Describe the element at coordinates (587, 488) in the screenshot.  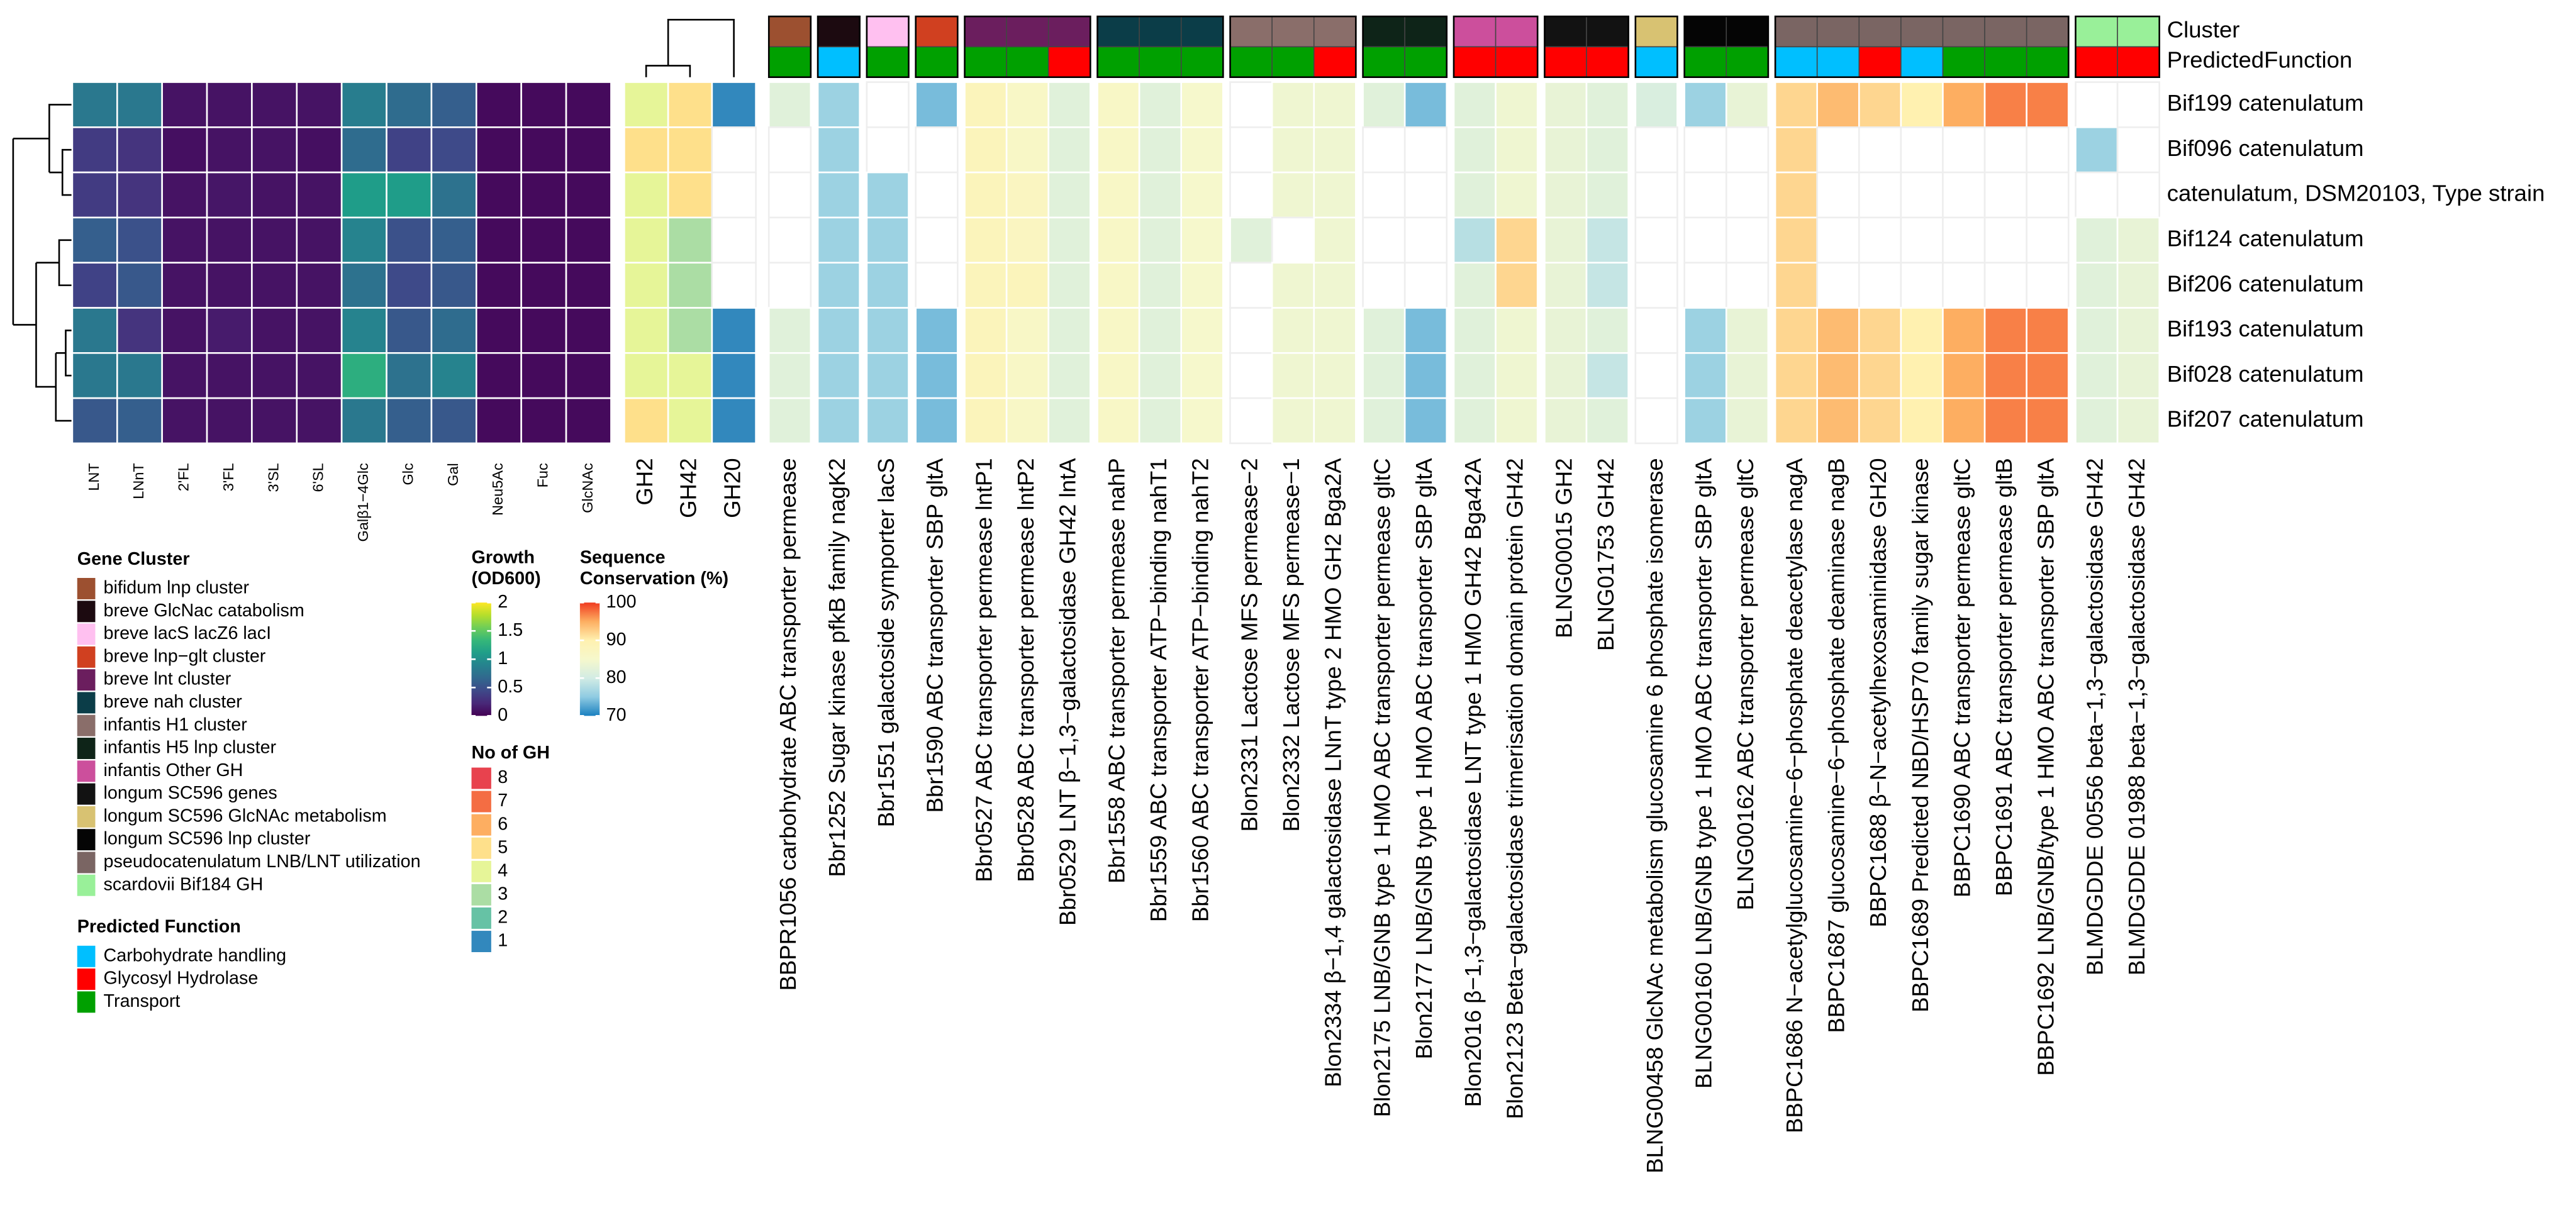
I see `column-label: GlcNAc` at that location.